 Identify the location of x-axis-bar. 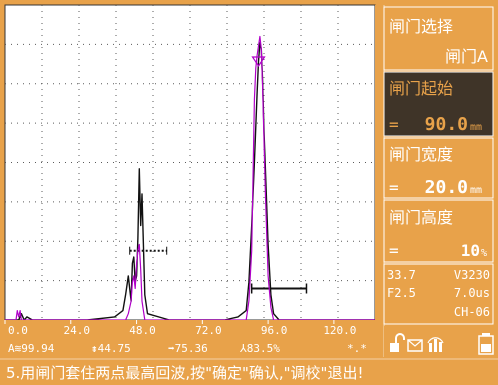
(190, 329).